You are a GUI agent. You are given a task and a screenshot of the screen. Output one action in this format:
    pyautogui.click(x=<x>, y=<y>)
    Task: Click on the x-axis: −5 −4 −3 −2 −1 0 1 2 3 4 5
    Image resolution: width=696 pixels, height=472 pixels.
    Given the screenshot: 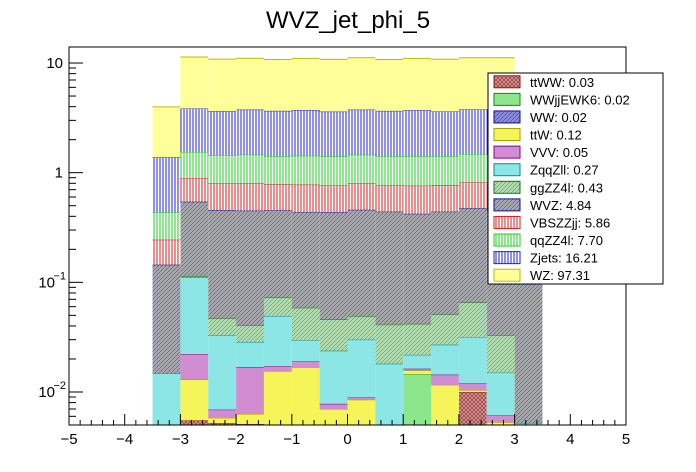 What is the action you would take?
    pyautogui.click(x=345, y=431)
    